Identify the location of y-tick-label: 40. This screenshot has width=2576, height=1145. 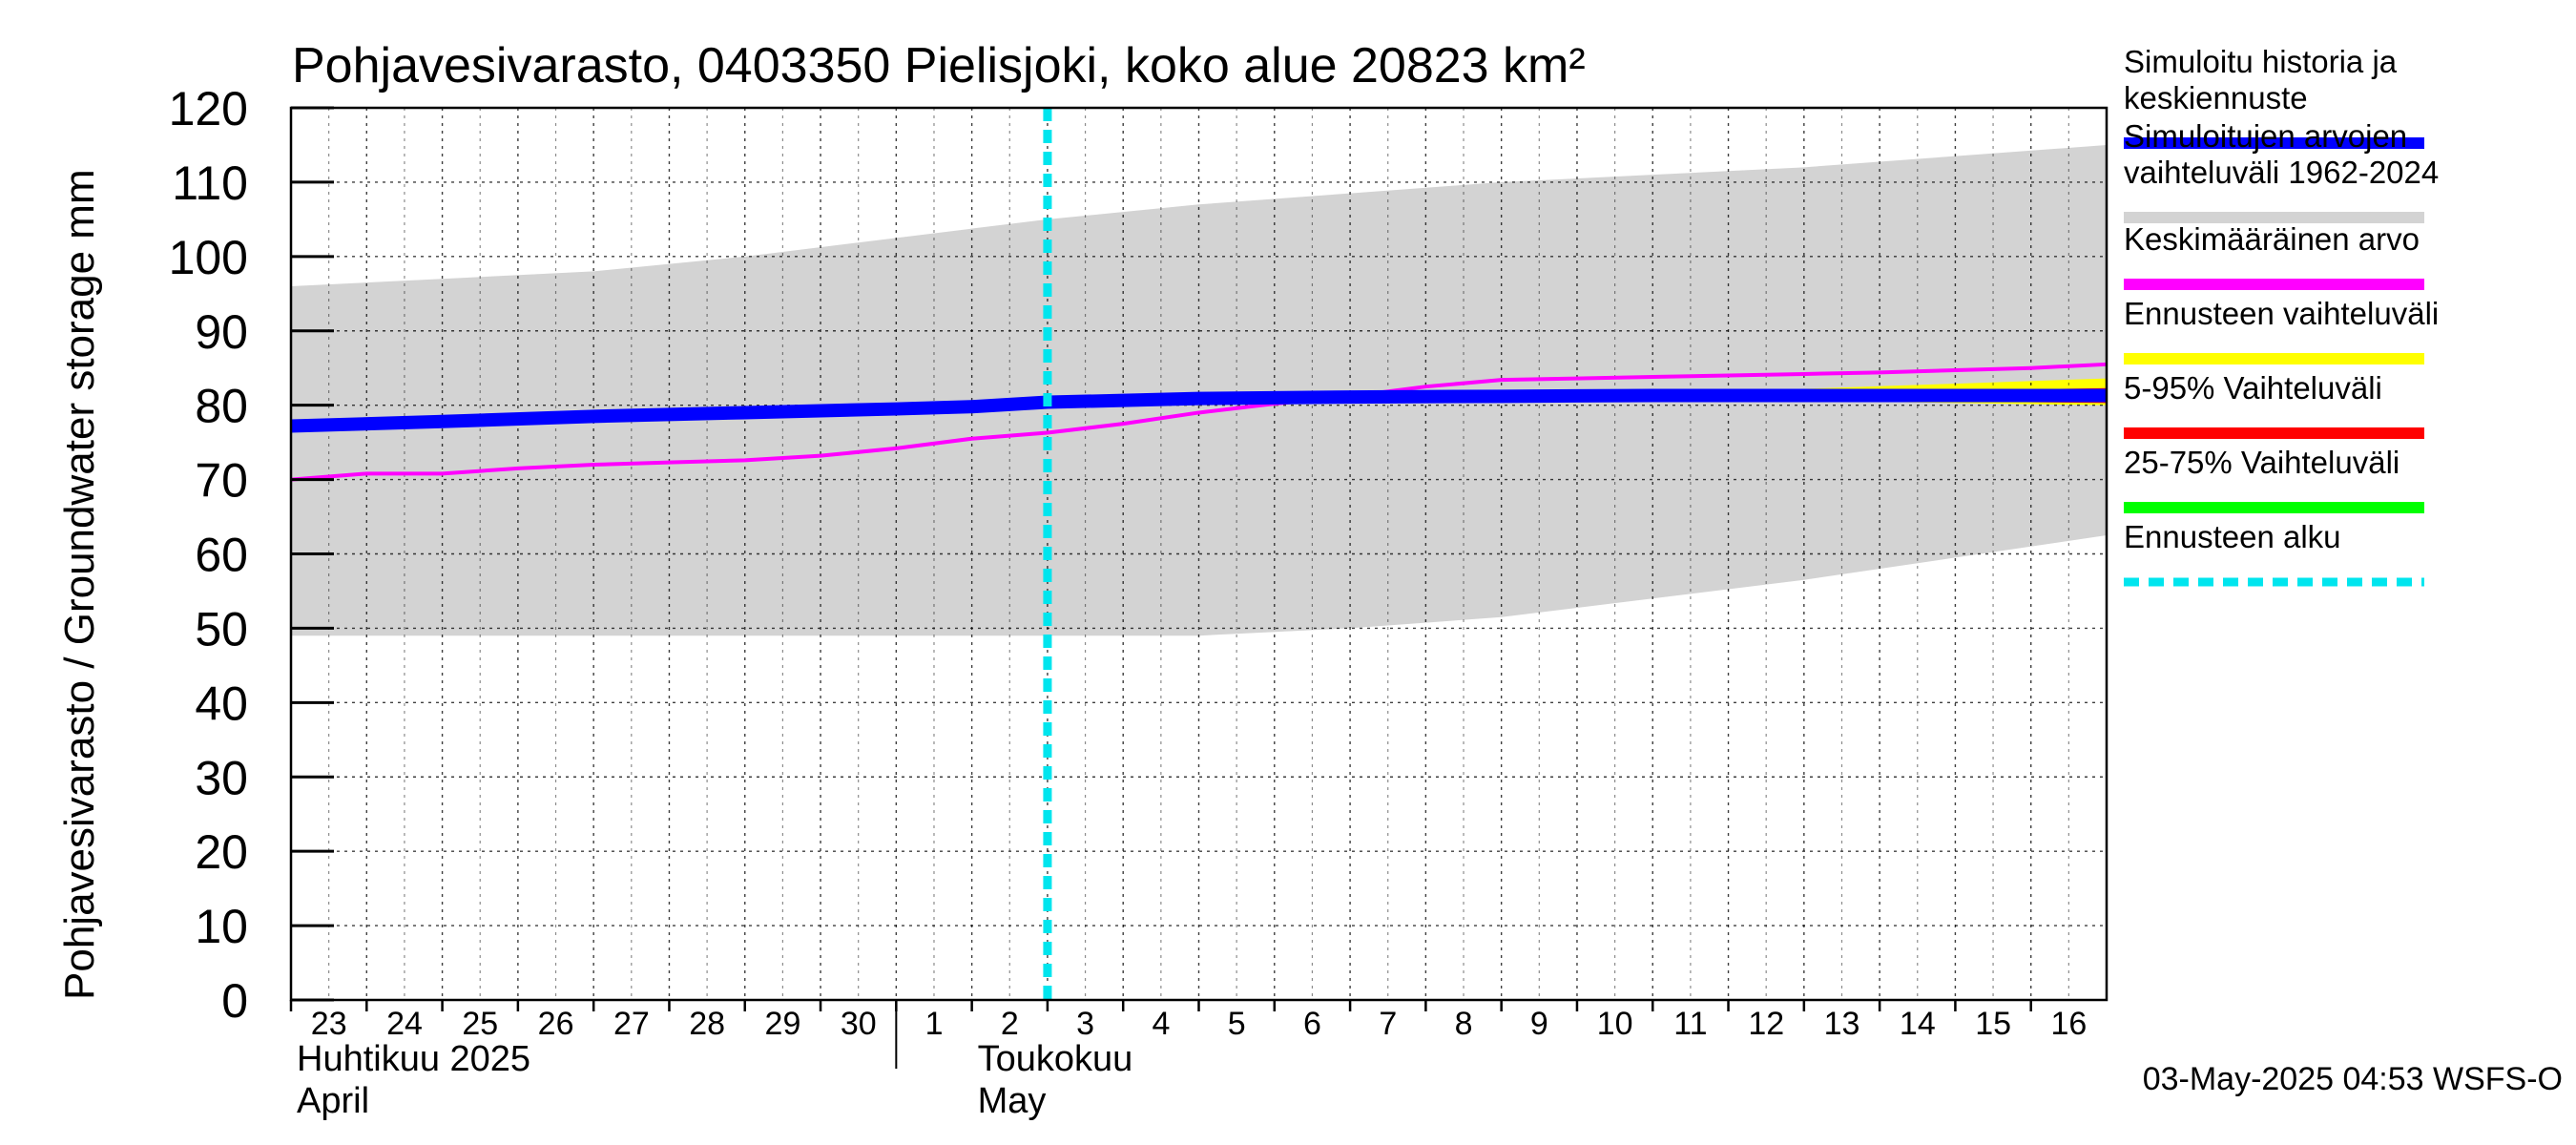
(221, 704).